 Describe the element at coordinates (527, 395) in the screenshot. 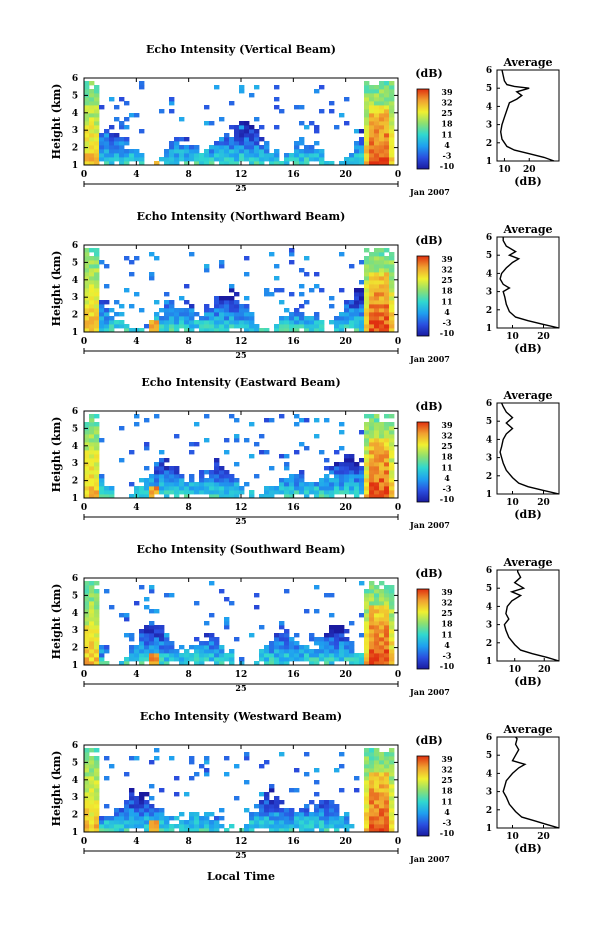

I see `average-title: Average` at that location.